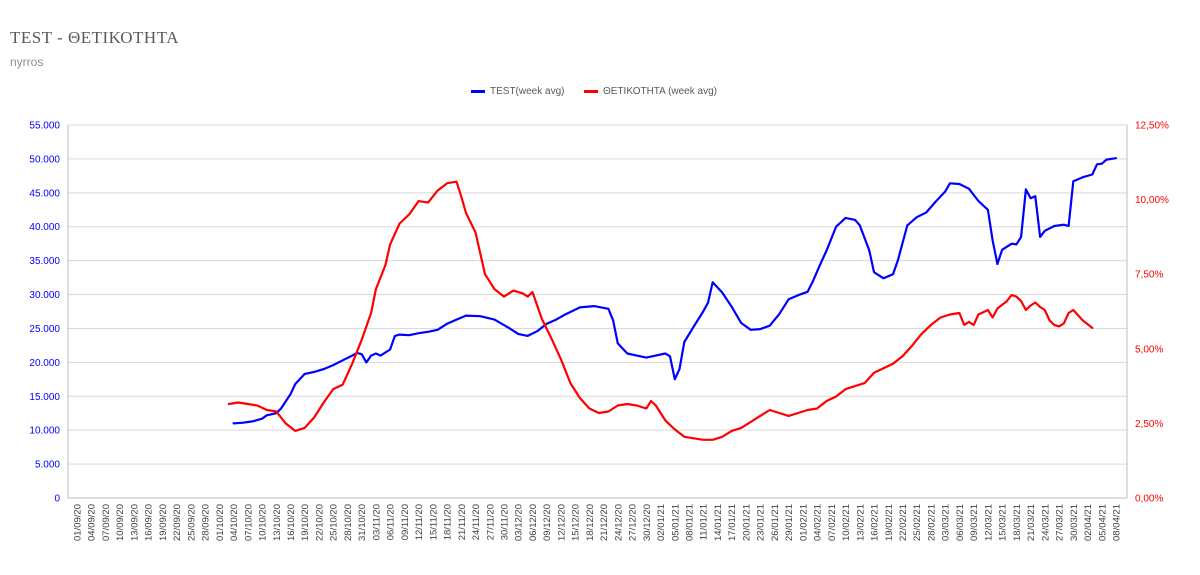 Image resolution: width=1200 pixels, height=575 pixels. What do you see at coordinates (248, 522) in the screenshot?
I see `x-tick-label: 07/10/20` at bounding box center [248, 522].